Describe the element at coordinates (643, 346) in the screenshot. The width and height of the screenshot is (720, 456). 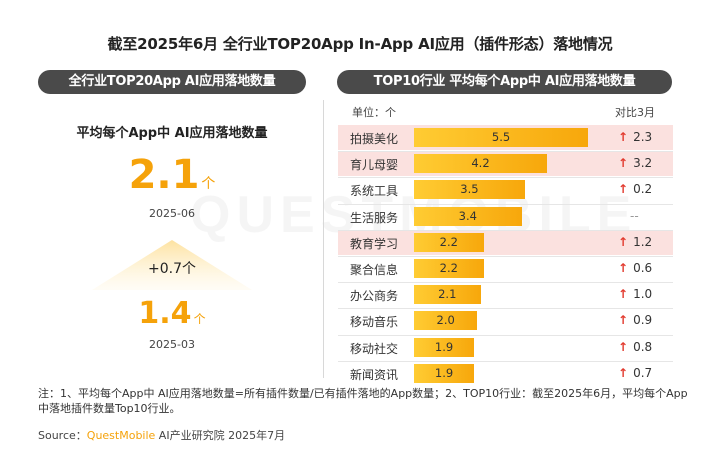
I see `change-value: 0.8` at that location.